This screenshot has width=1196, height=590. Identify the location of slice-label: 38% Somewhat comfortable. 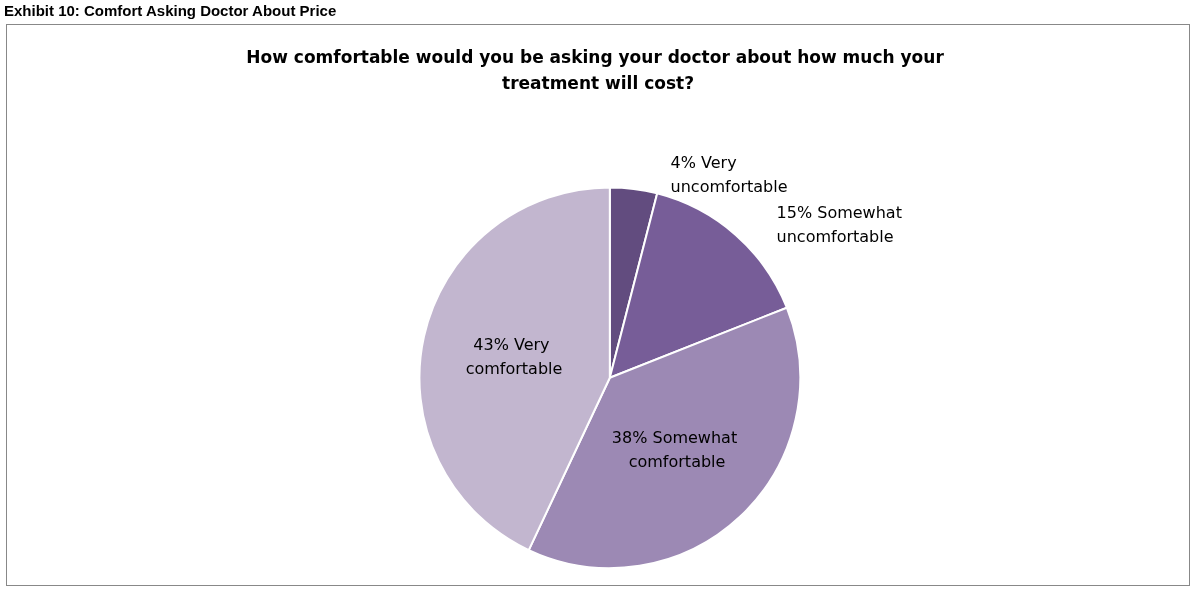
(677, 449).